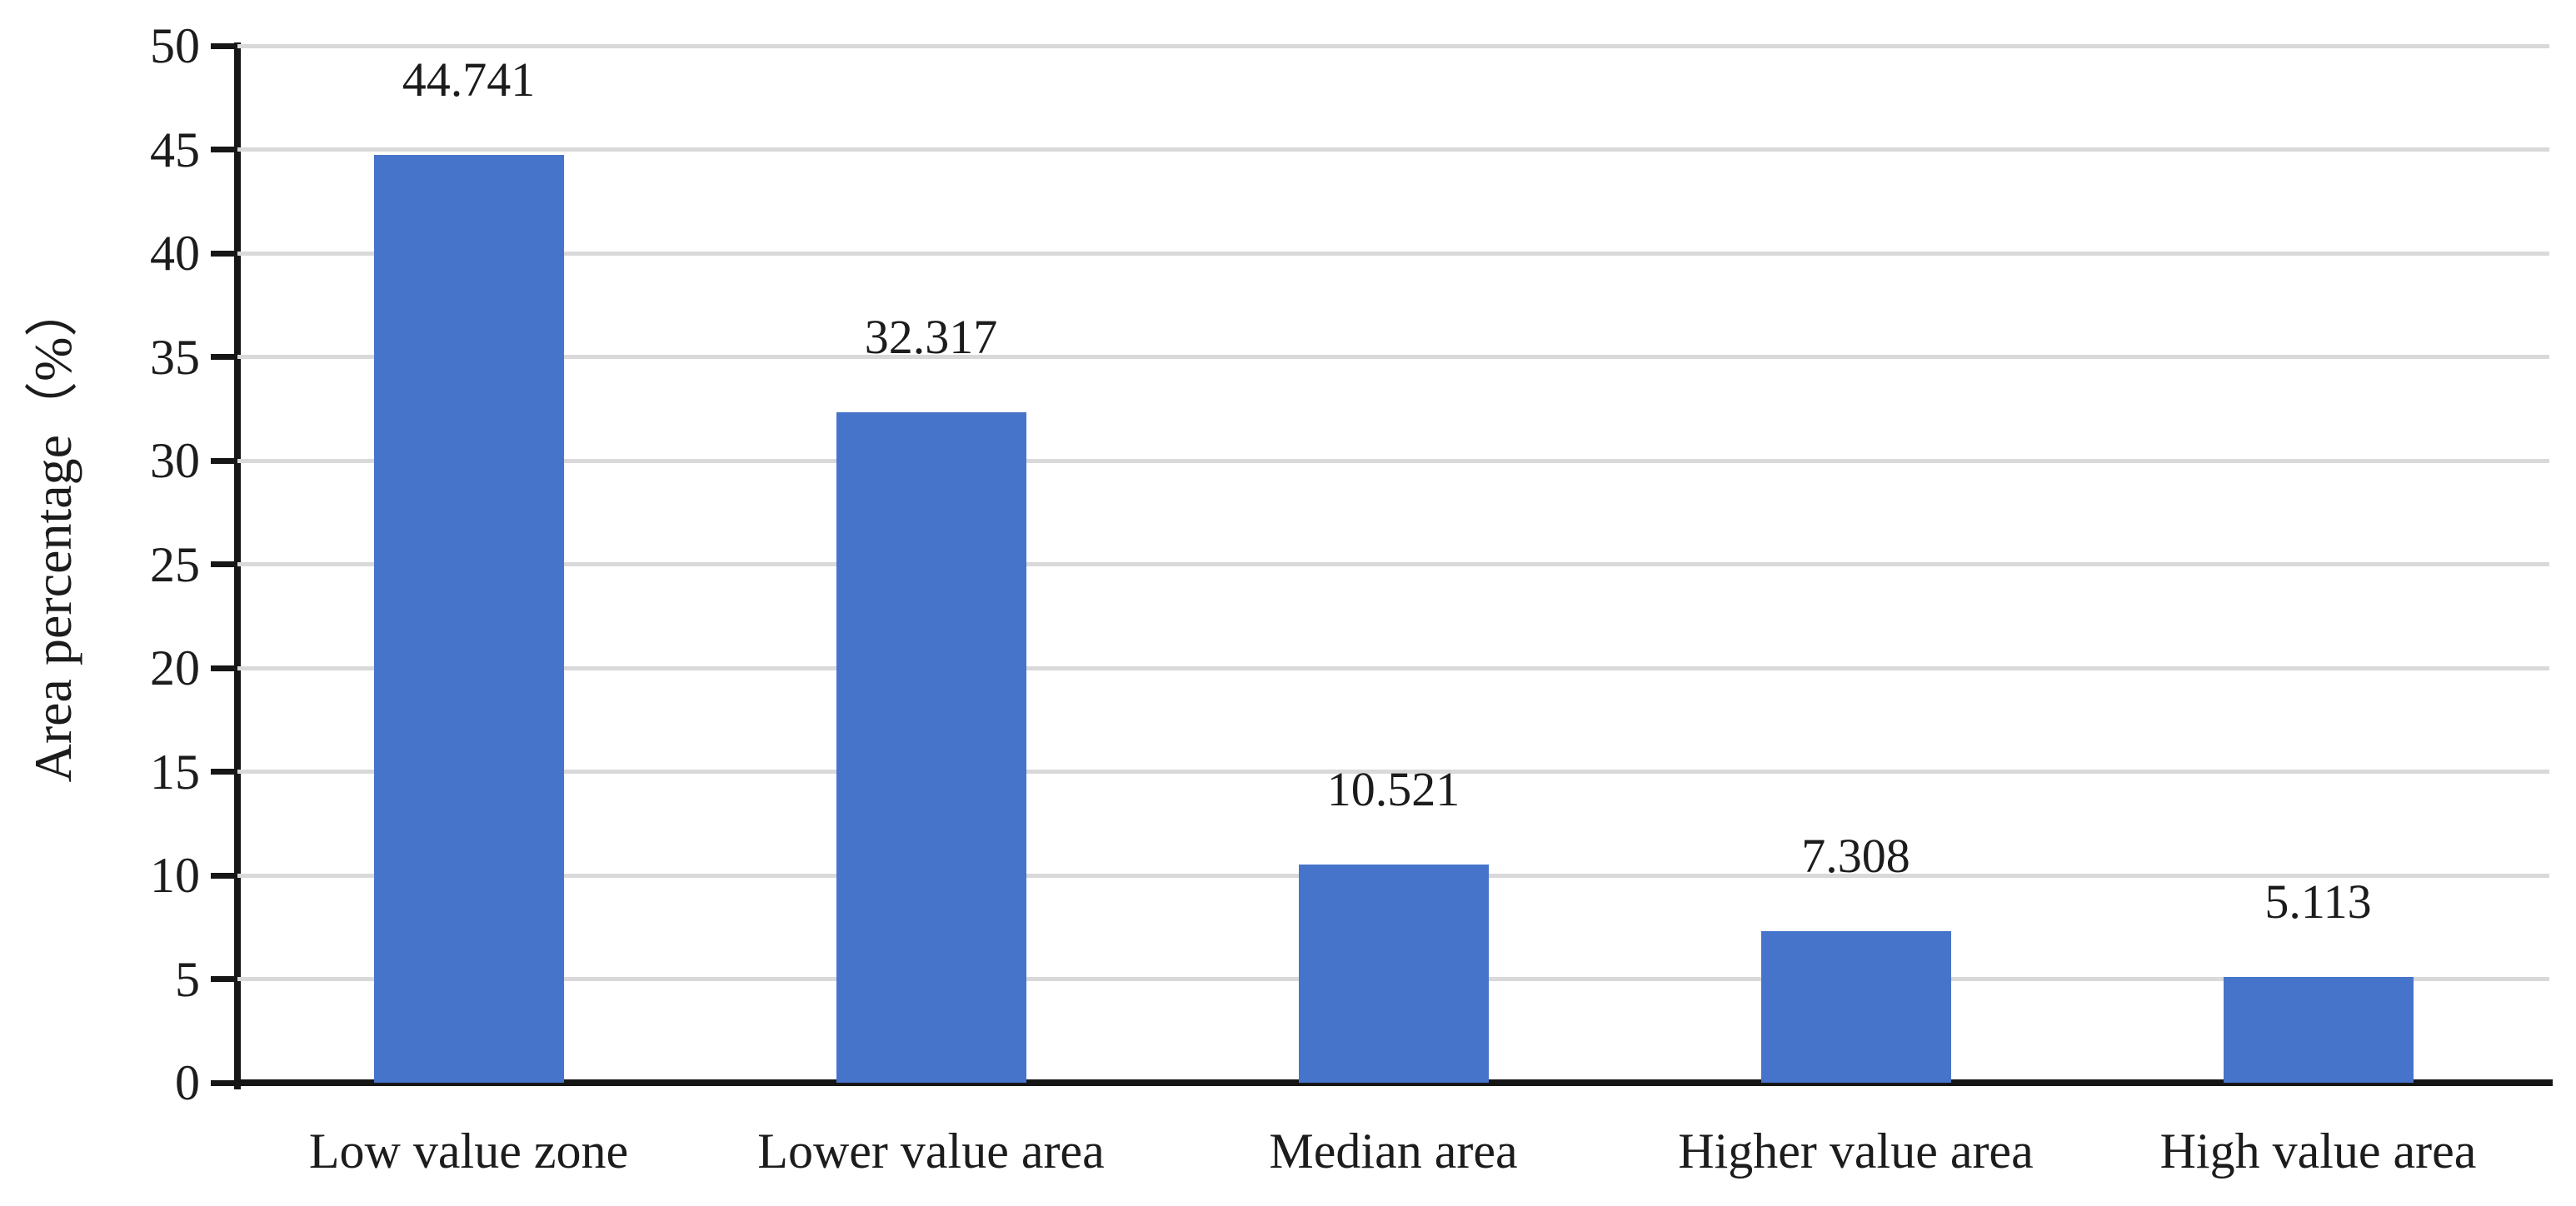 The height and width of the screenshot is (1206, 2576). What do you see at coordinates (1393, 1152) in the screenshot?
I see `x-category-label: Median area` at bounding box center [1393, 1152].